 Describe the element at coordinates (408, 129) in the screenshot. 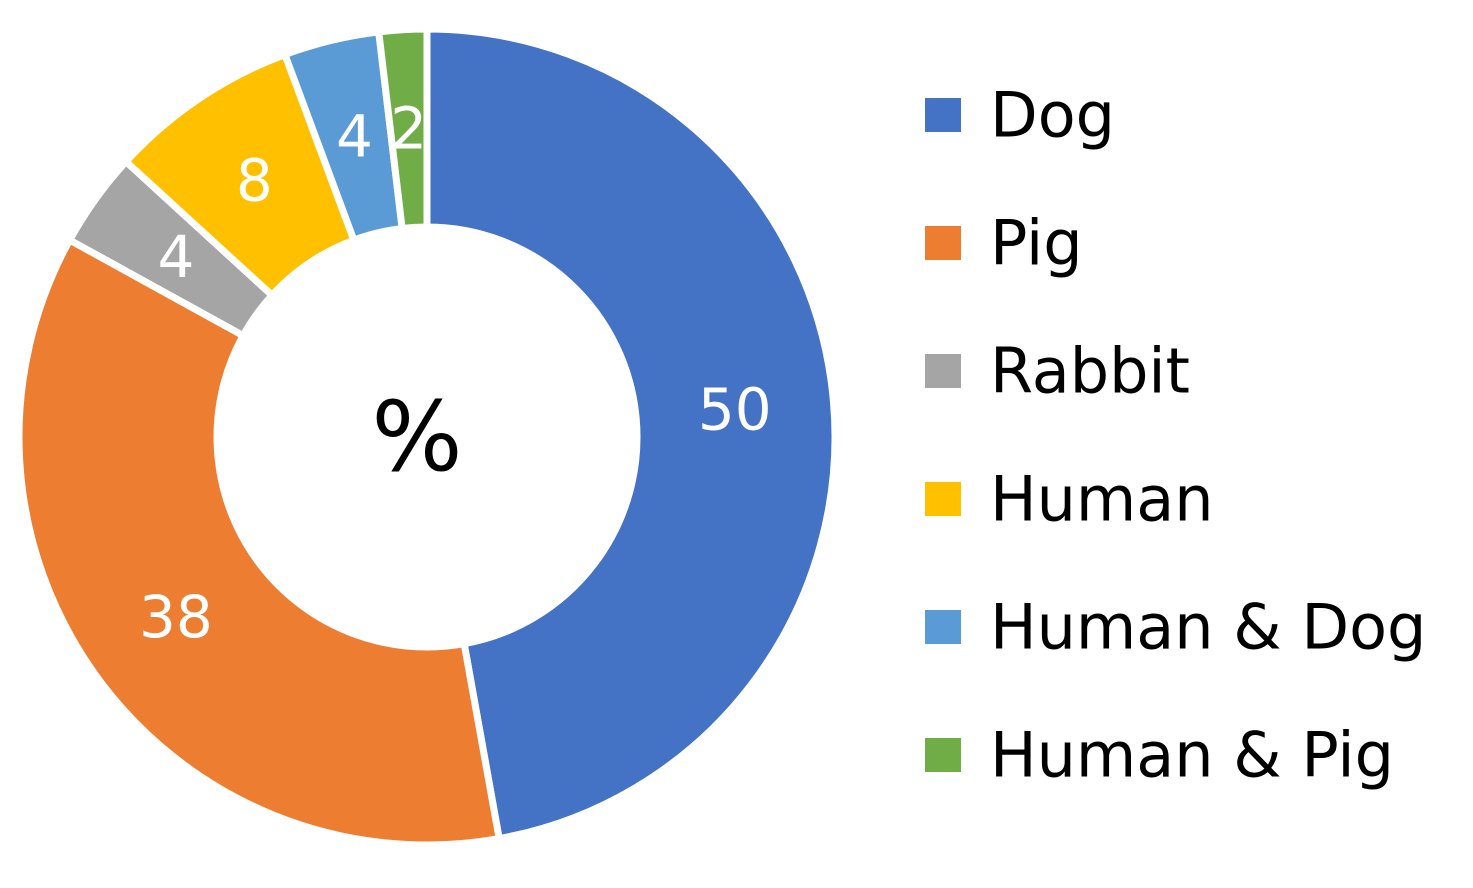

I see `data-label: 2` at that location.